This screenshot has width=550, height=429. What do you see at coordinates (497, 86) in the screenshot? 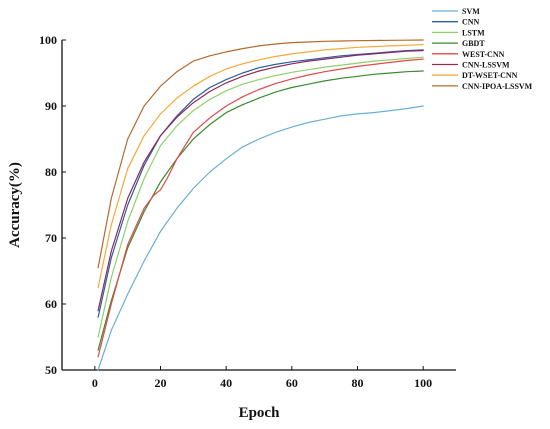
I see `legend-label: CNN-IPOA-LSSVM` at bounding box center [497, 86].